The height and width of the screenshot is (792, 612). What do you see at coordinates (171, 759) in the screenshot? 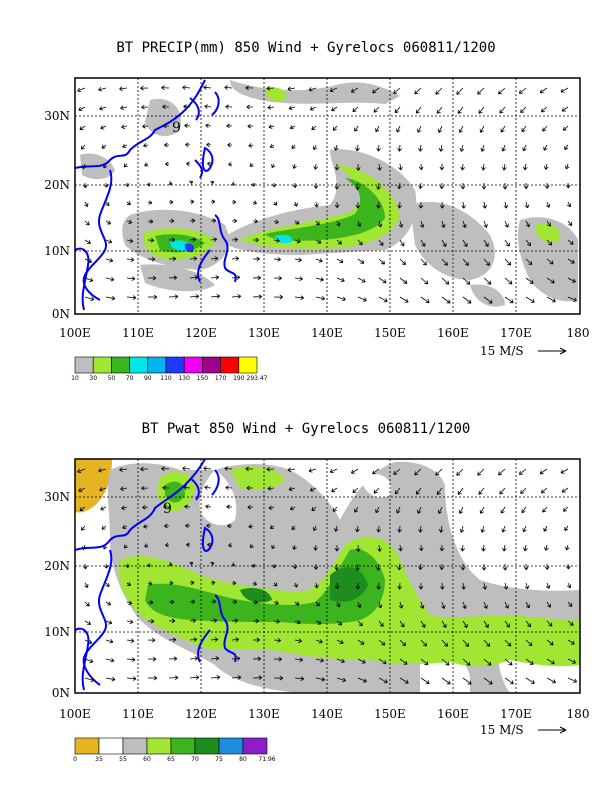
I see `colorbar-label: 65` at bounding box center [171, 759].